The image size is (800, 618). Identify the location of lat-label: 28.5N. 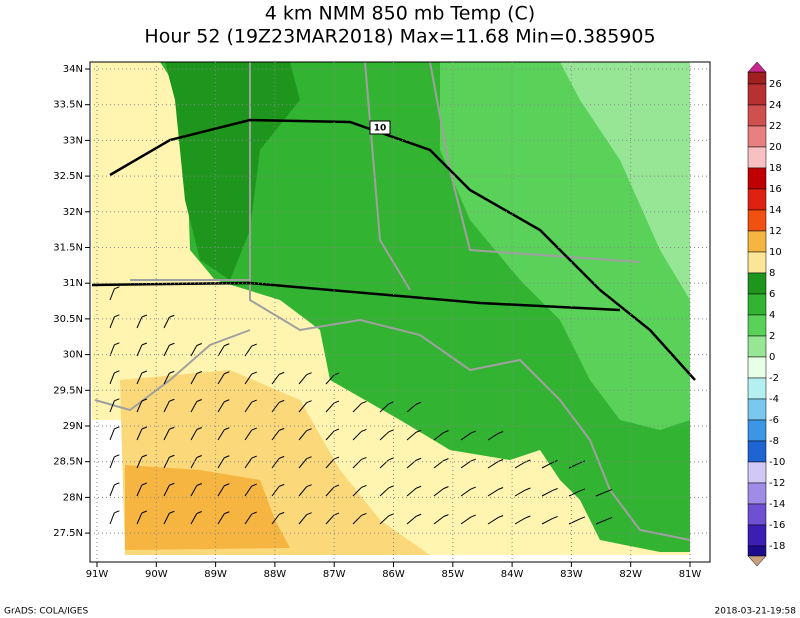
(68, 462).